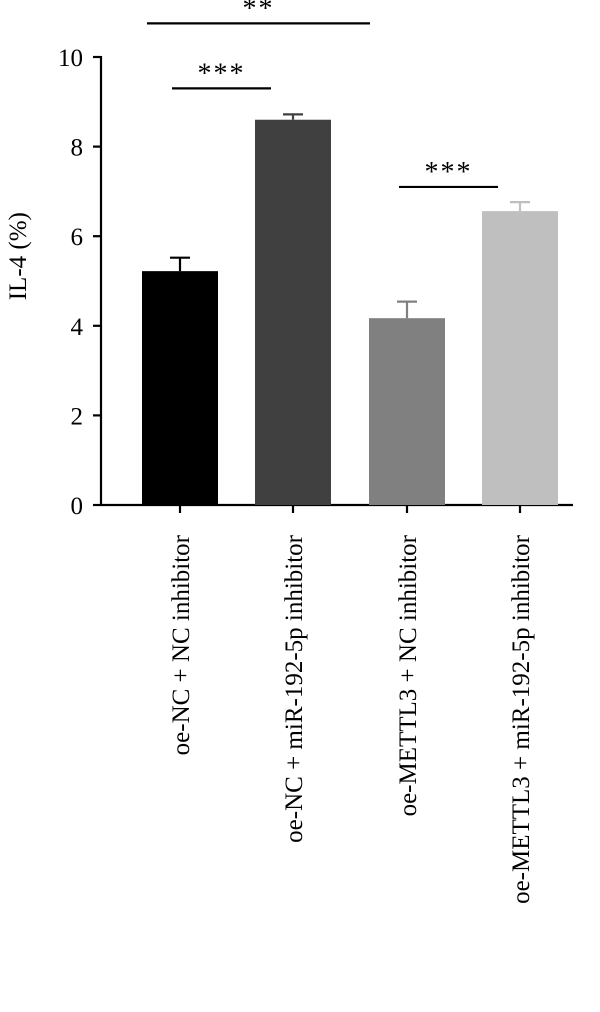 The height and width of the screenshot is (1012, 600). Describe the element at coordinates (77, 148) in the screenshot. I see `y-tick-label: 8` at that location.